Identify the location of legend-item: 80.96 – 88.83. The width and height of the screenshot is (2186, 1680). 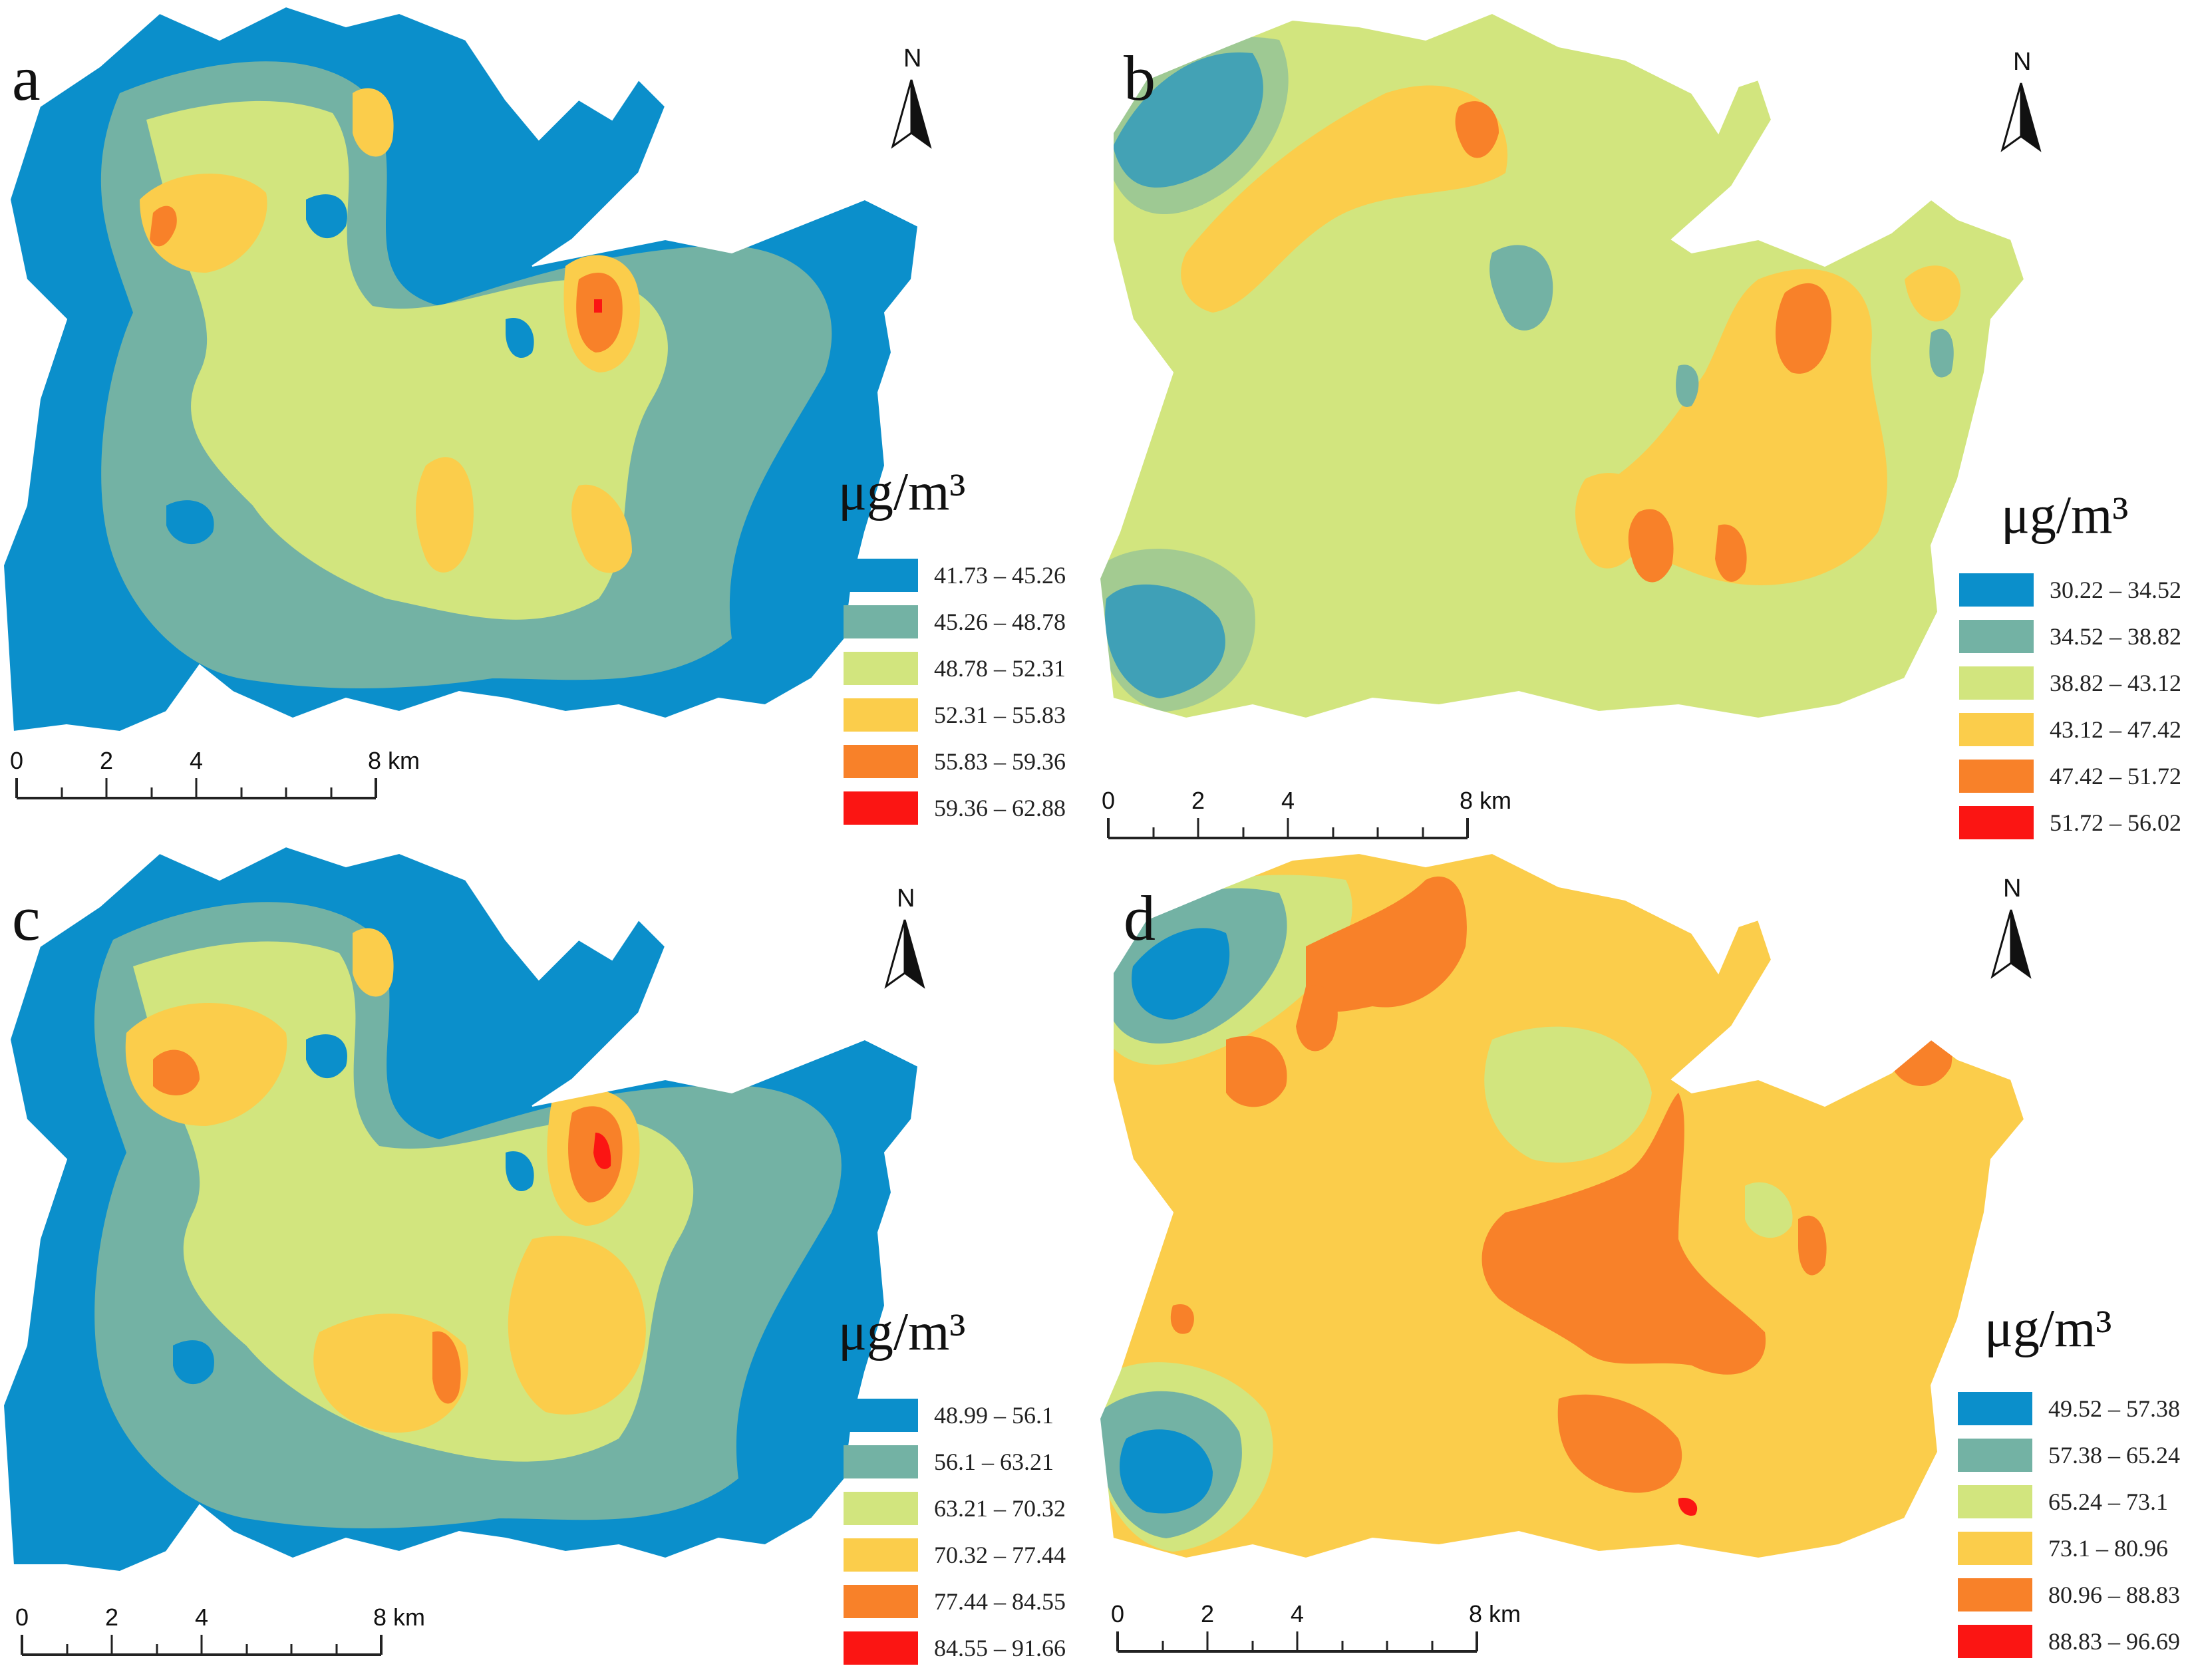
(2069, 1595).